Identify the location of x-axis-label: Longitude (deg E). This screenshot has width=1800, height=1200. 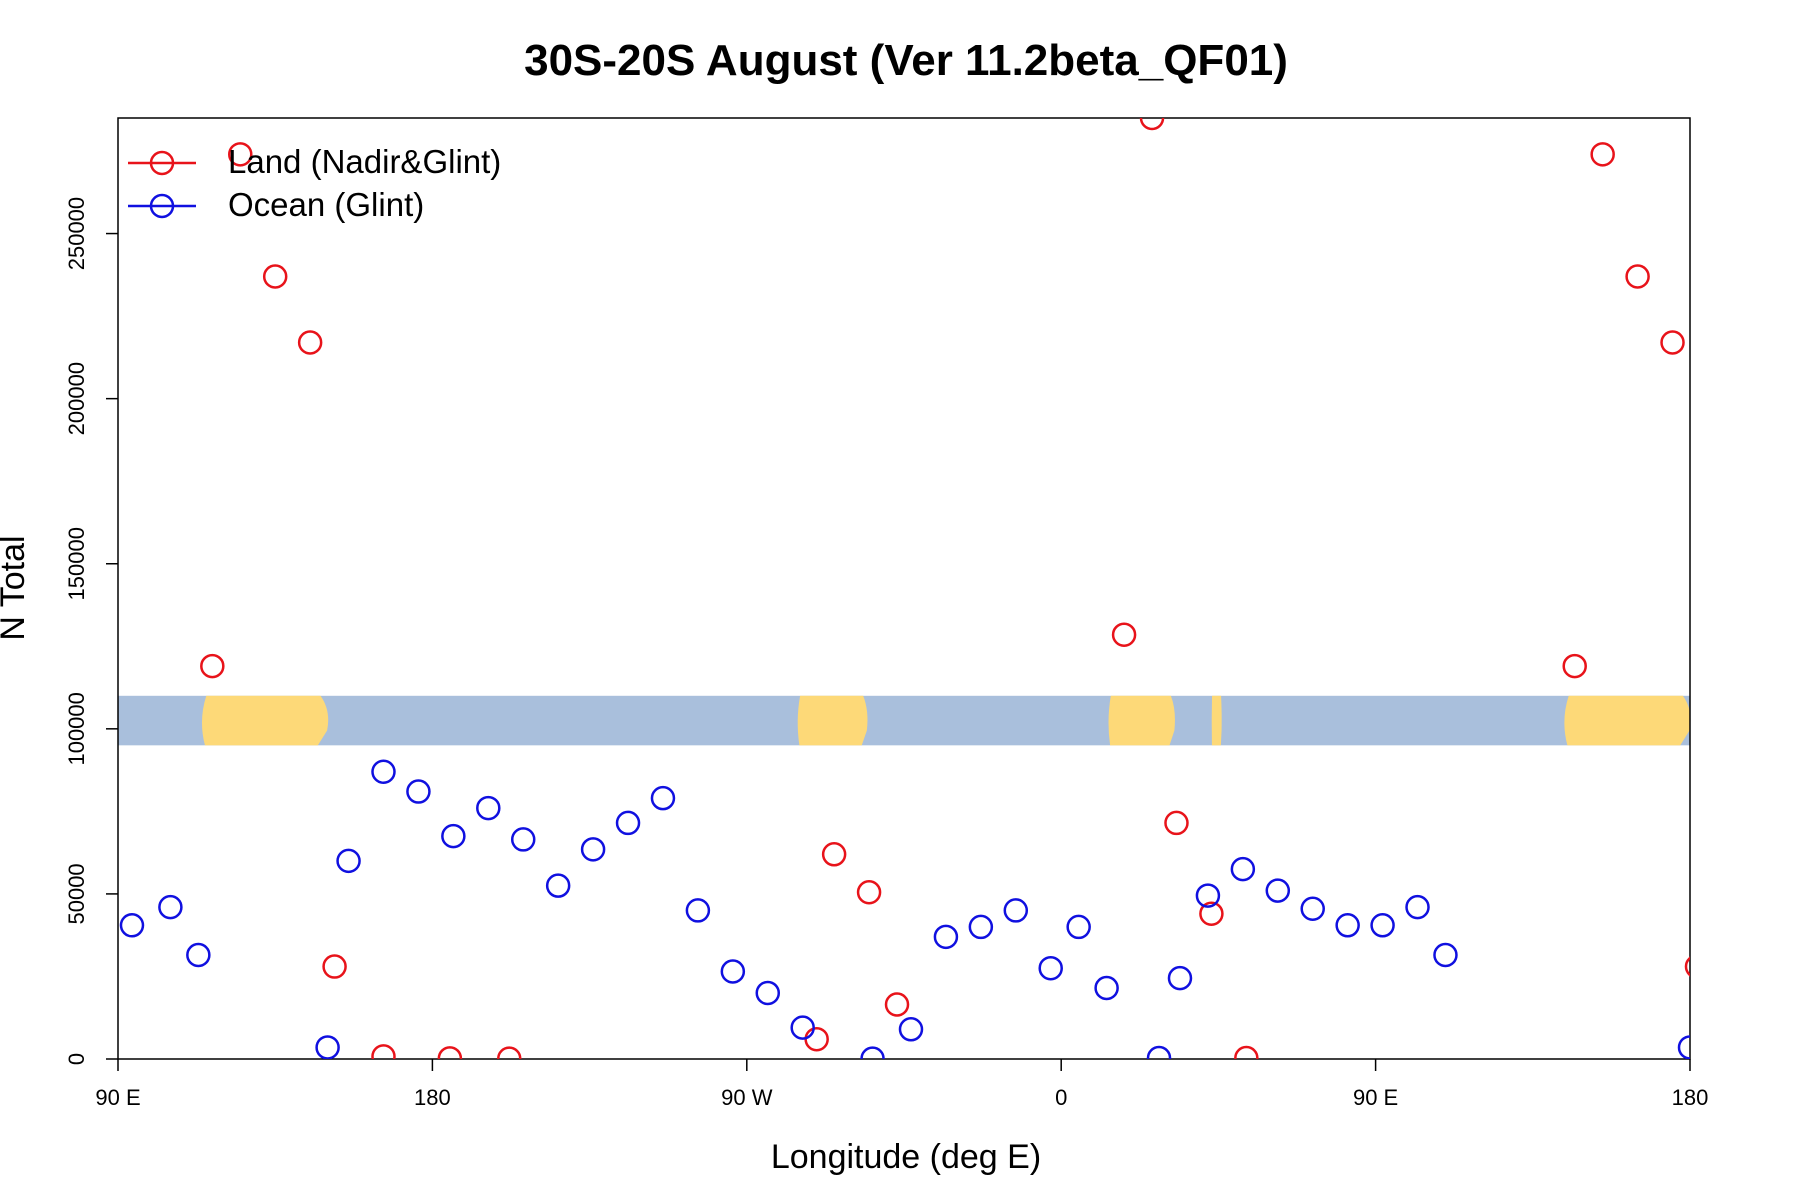
(906, 1157).